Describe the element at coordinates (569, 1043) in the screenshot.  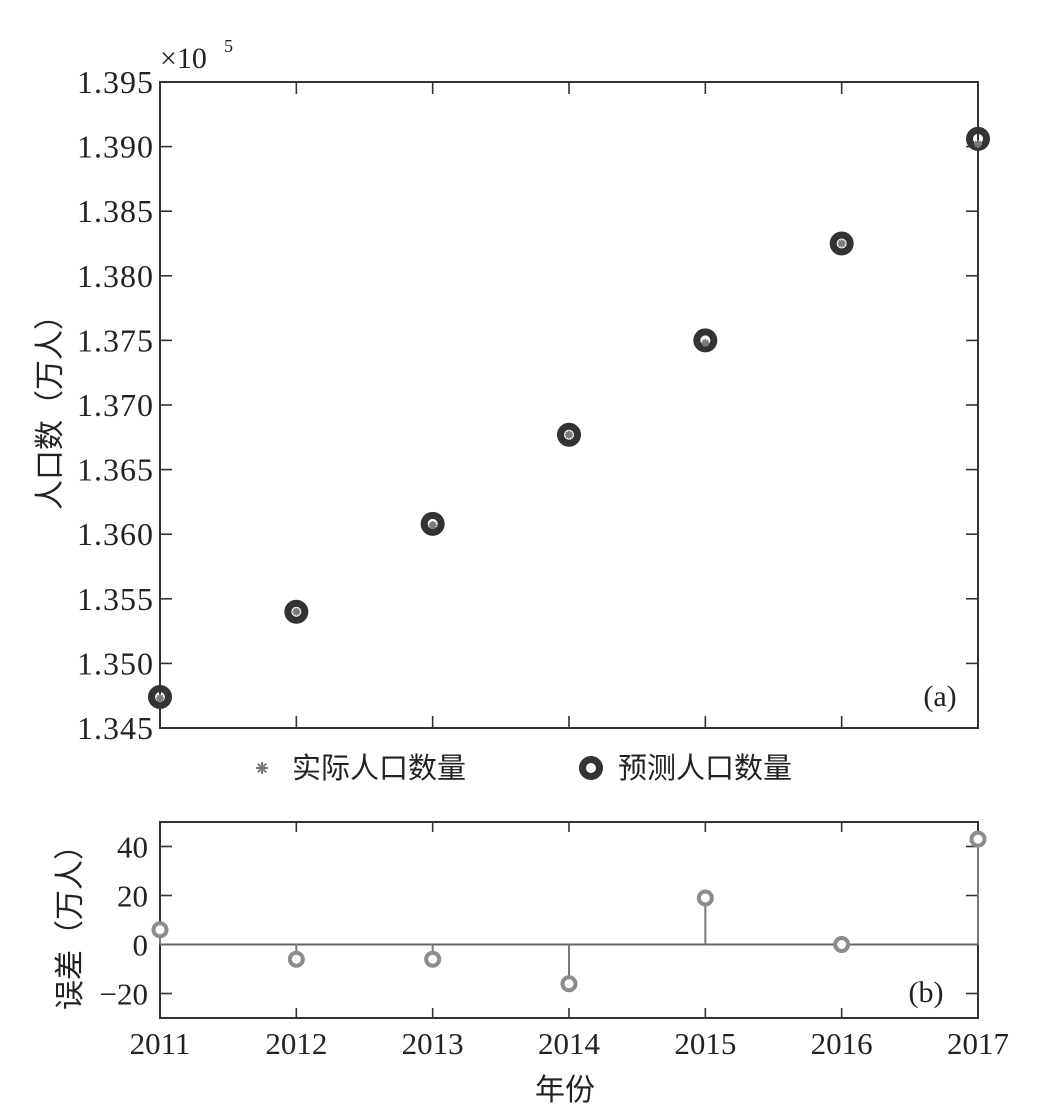
I see `panel-b-x-tick-label: 2014` at that location.